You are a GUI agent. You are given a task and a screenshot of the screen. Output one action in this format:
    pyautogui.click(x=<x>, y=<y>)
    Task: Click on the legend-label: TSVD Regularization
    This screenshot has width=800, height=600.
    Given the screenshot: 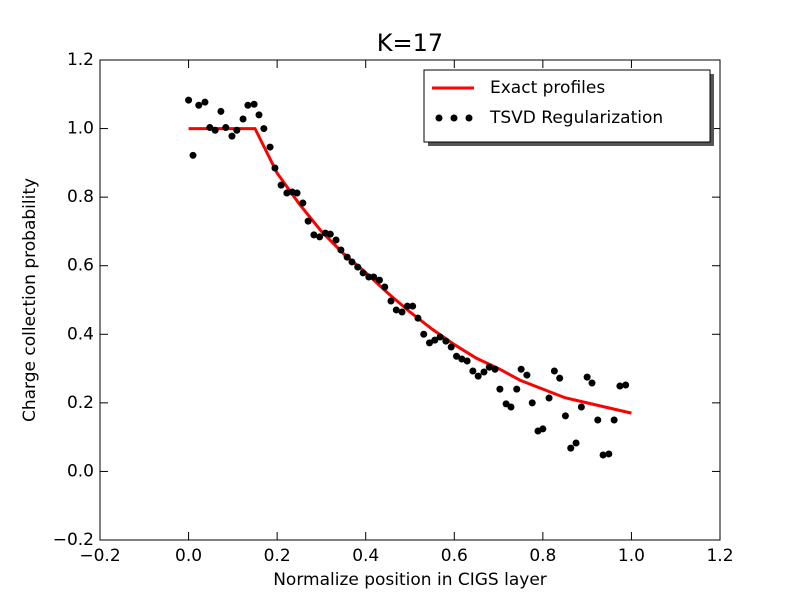 What is the action you would take?
    pyautogui.click(x=576, y=118)
    